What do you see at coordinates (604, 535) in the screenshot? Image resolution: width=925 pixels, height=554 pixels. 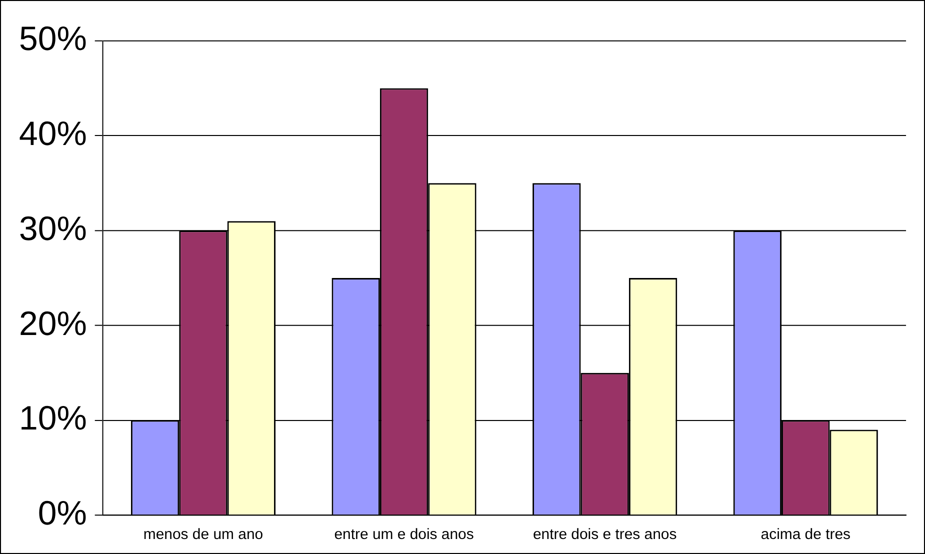 I see `x-tick-label: entre dois e tres anos` at bounding box center [604, 535].